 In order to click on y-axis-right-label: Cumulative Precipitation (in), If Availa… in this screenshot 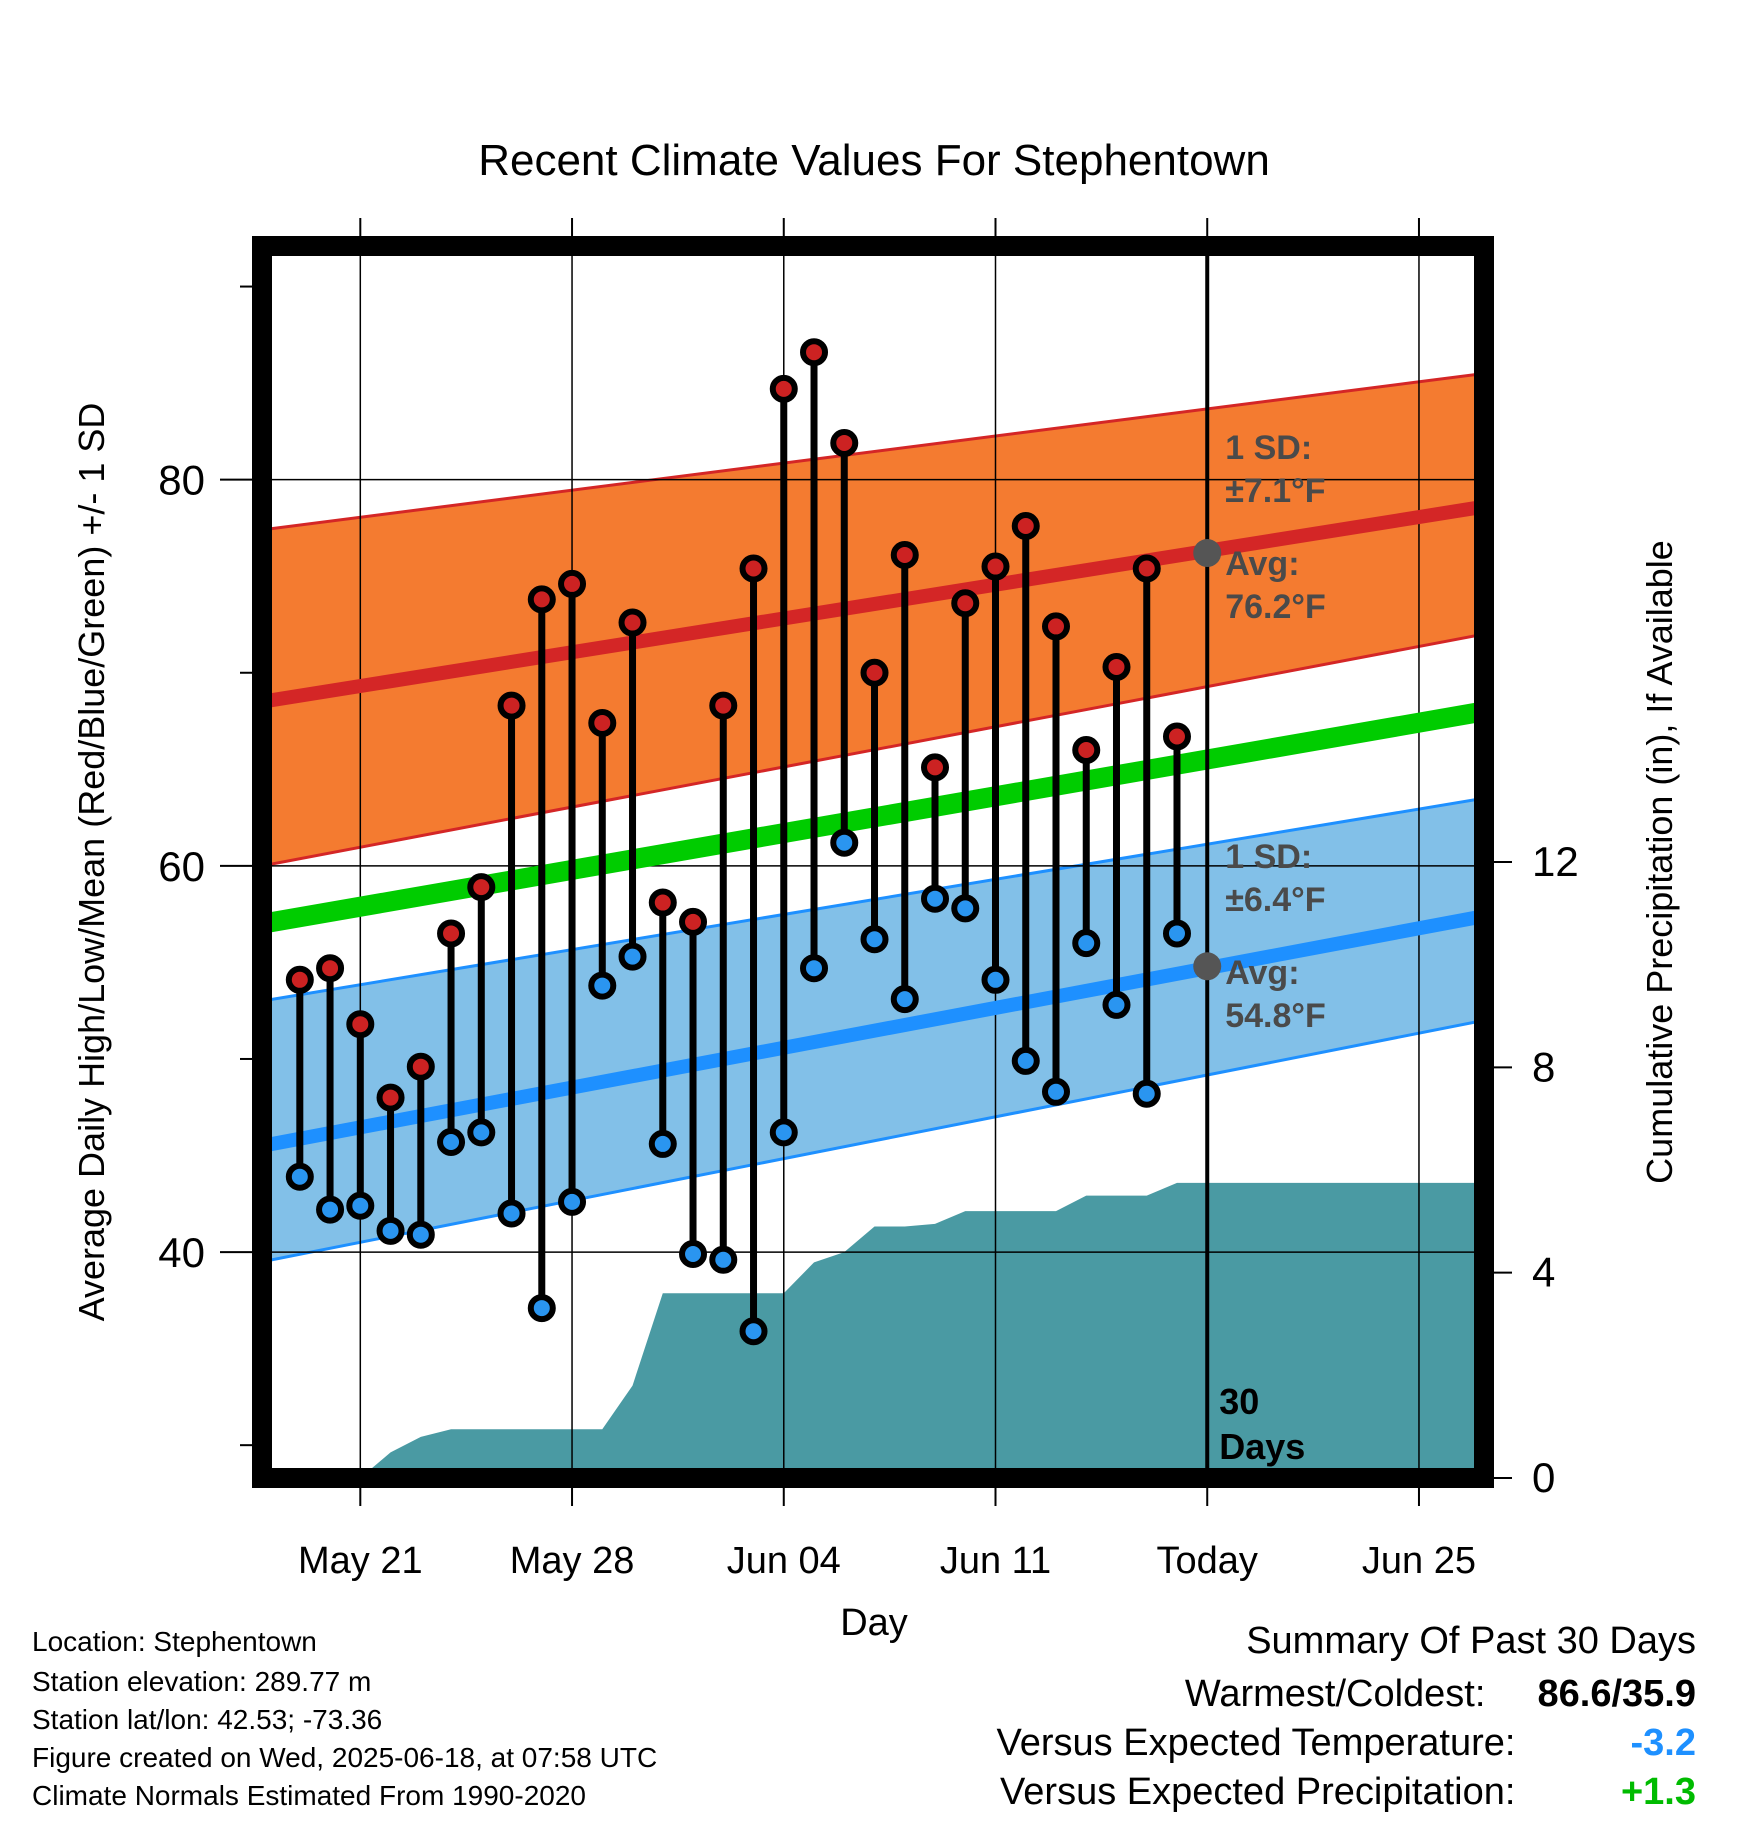, I will do `click(1659, 862)`.